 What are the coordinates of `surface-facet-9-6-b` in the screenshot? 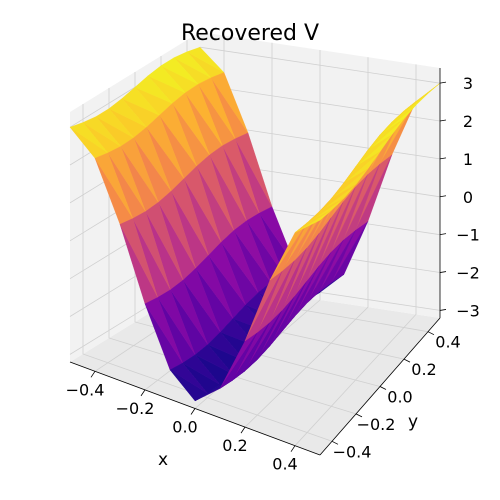 It's located at (386, 134).